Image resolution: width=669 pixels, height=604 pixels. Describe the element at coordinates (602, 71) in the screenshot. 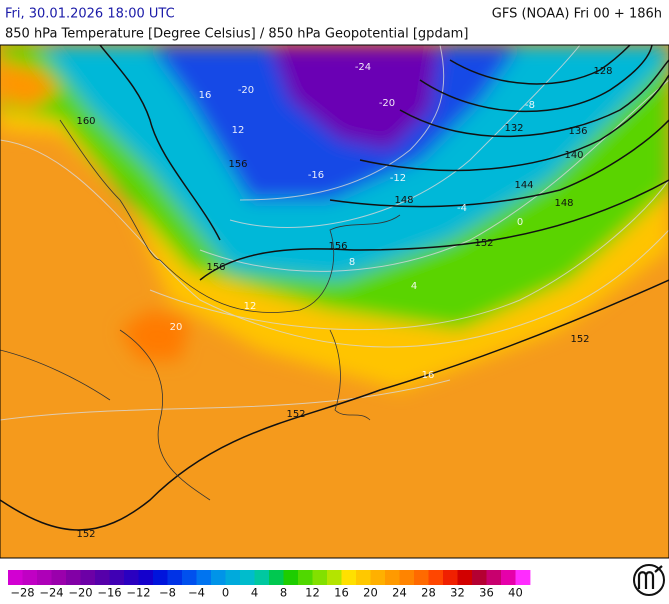

I see `contour-label: 128` at that location.